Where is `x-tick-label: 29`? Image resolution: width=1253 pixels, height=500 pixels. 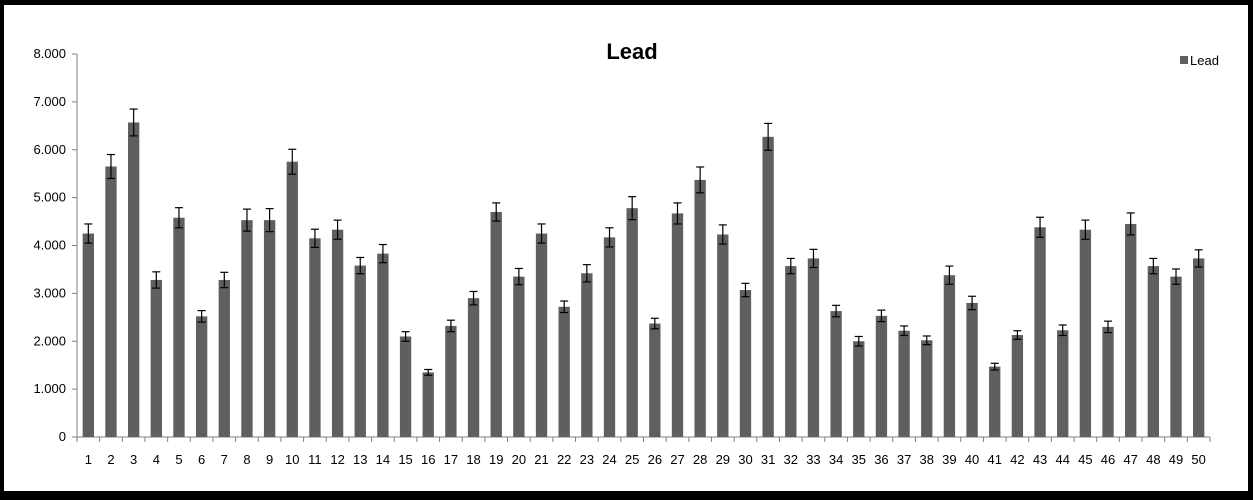
x-tick-label: 29 is located at coordinates (723, 459).